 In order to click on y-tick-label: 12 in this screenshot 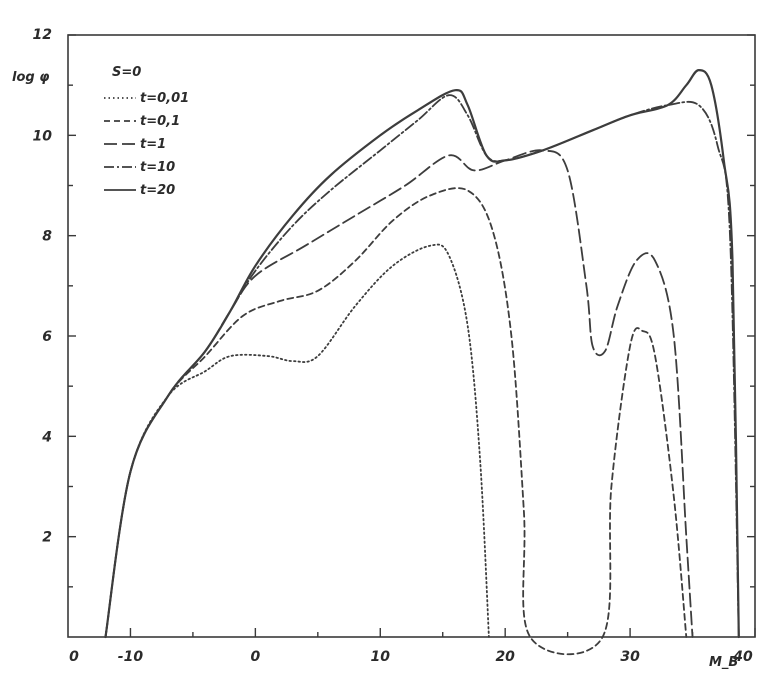, I will do `click(42, 35)`.